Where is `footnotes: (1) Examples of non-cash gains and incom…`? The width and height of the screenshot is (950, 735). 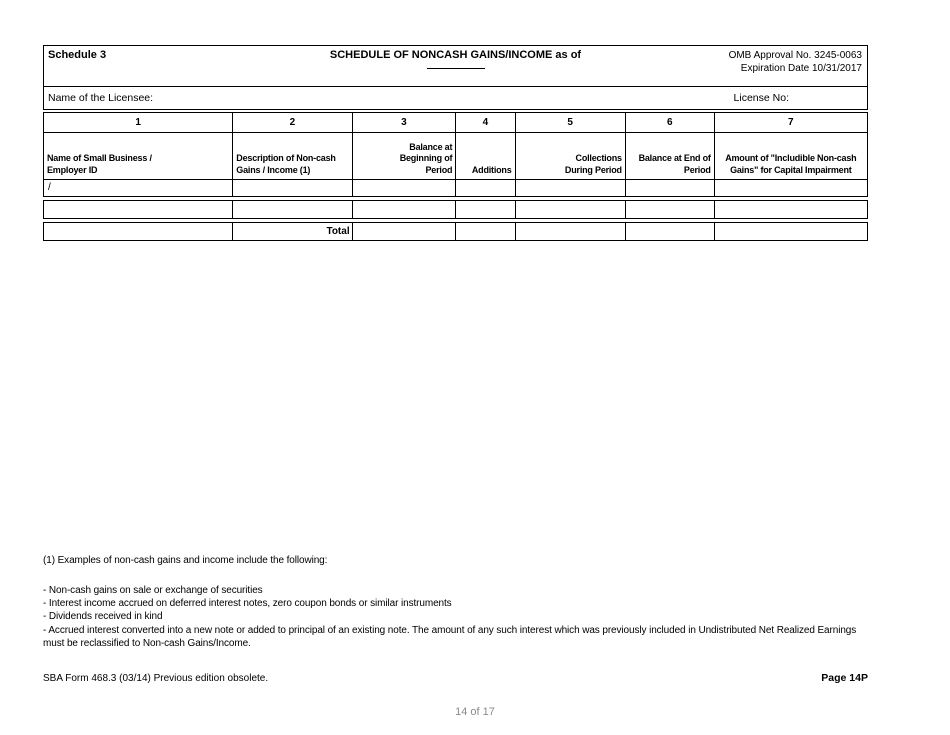
footnotes: (1) Examples of non-cash gains and incom… is located at coordinates (455, 602).